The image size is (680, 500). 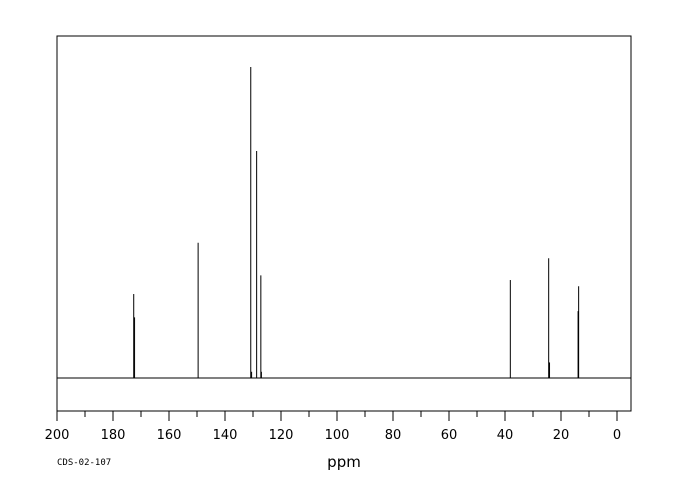 What do you see at coordinates (113, 435) in the screenshot?
I see `tick-label-180: 180` at bounding box center [113, 435].